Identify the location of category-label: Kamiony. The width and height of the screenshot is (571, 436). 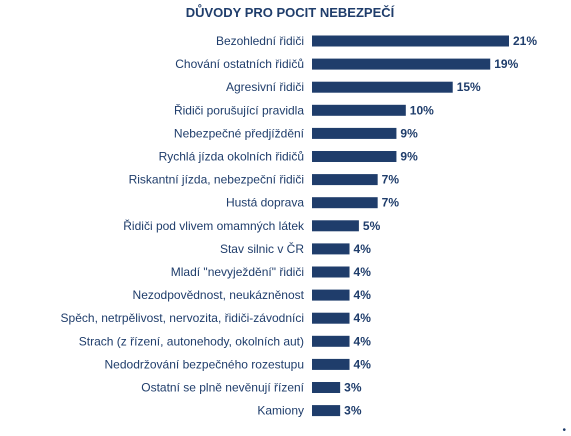
(280, 411).